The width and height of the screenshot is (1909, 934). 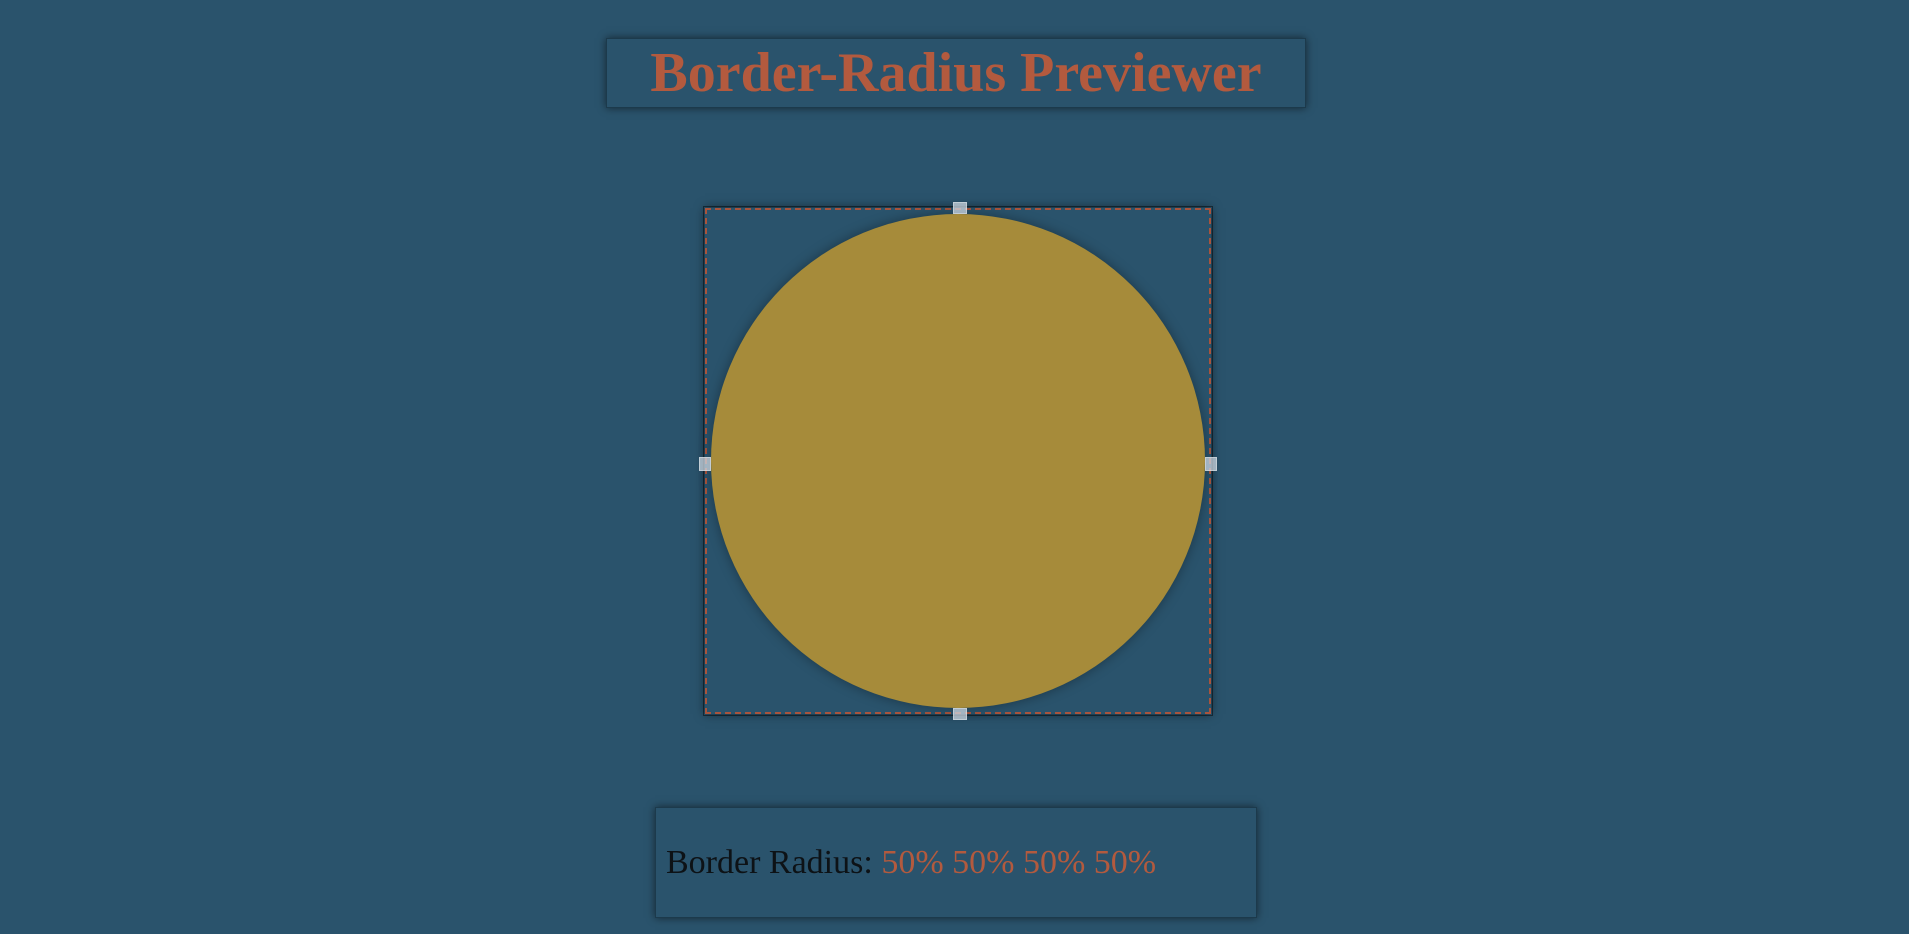 I want to click on page-title: Border-Radius Previewer, so click(x=955, y=73).